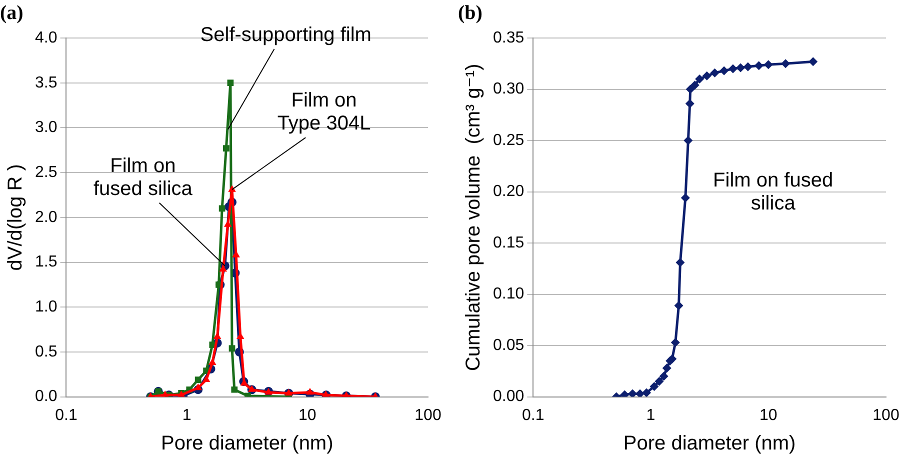 This screenshot has height=463, width=921. I want to click on y-axis-title: dV/d(log R ), so click(15, 217).